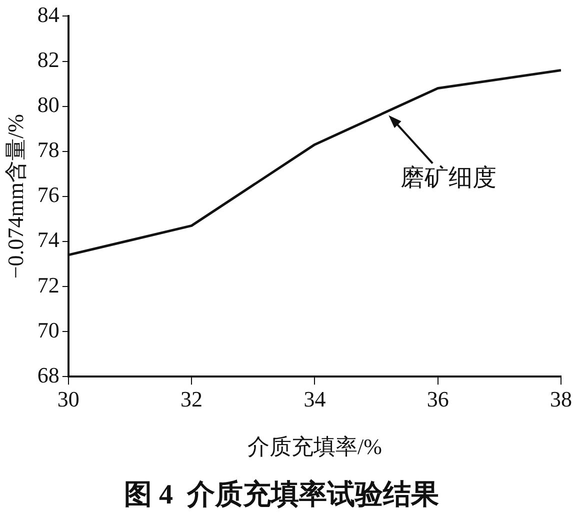 This screenshot has height=517, width=575. What do you see at coordinates (48, 285) in the screenshot?
I see `y-tick-label: 72` at bounding box center [48, 285].